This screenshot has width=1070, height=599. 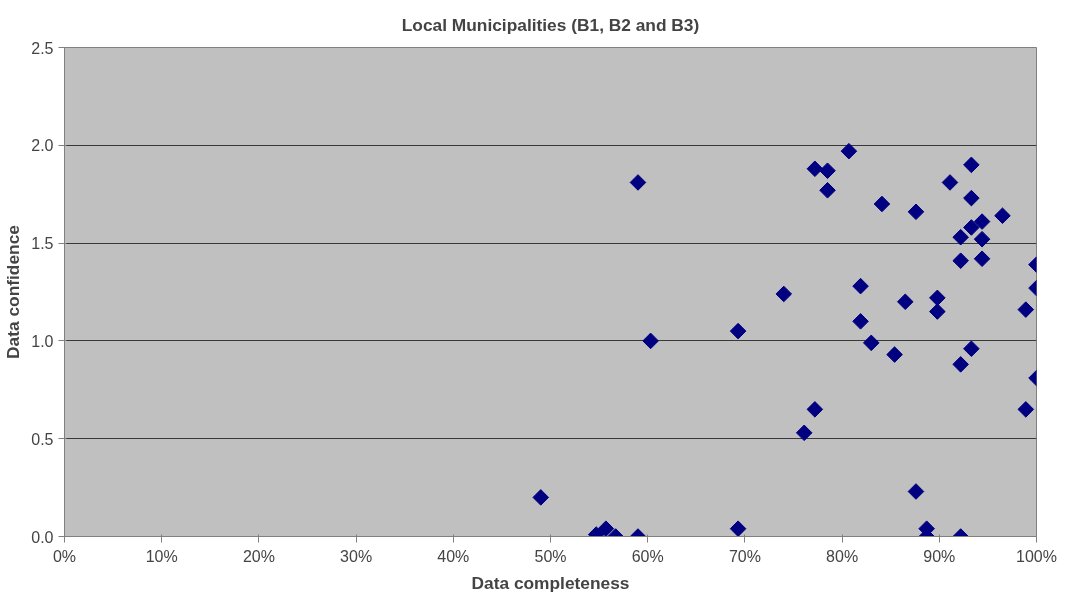 I want to click on x-tick-label: 90%, so click(x=939, y=556).